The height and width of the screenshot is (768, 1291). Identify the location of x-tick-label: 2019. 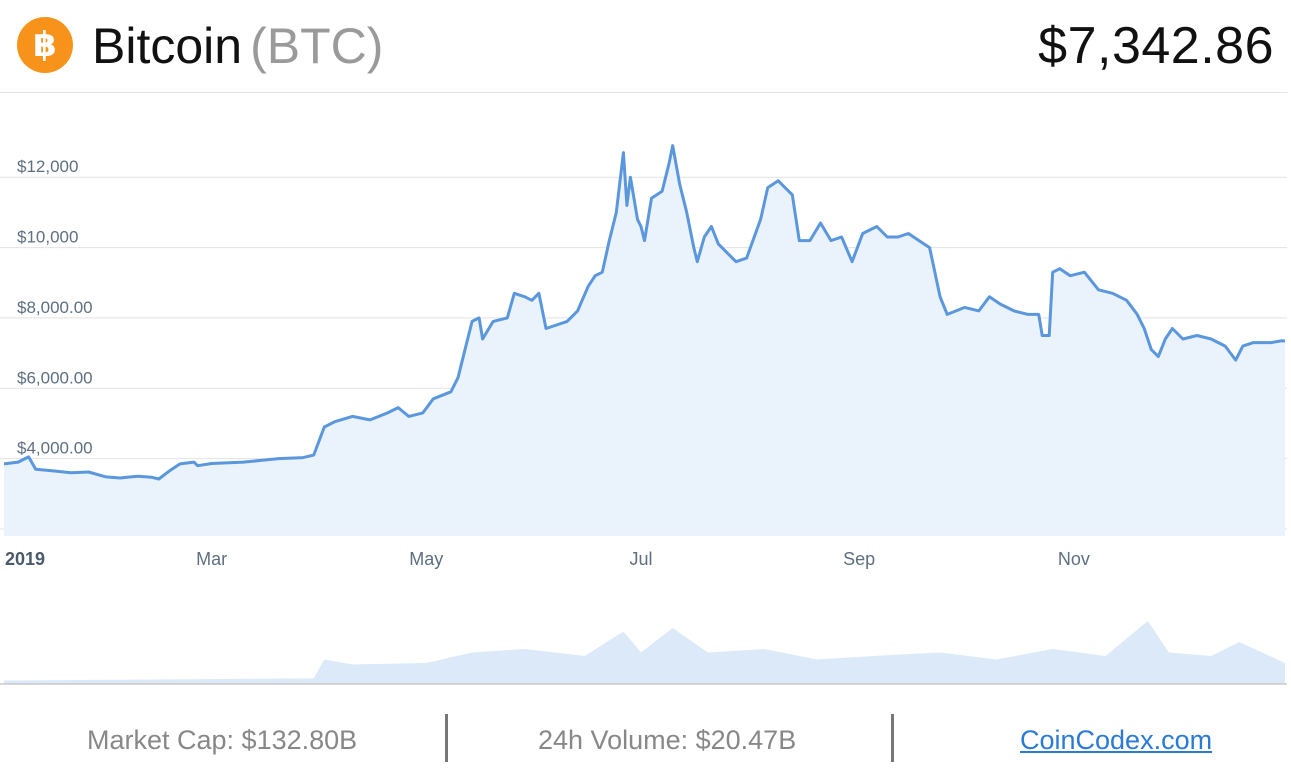
(25, 559).